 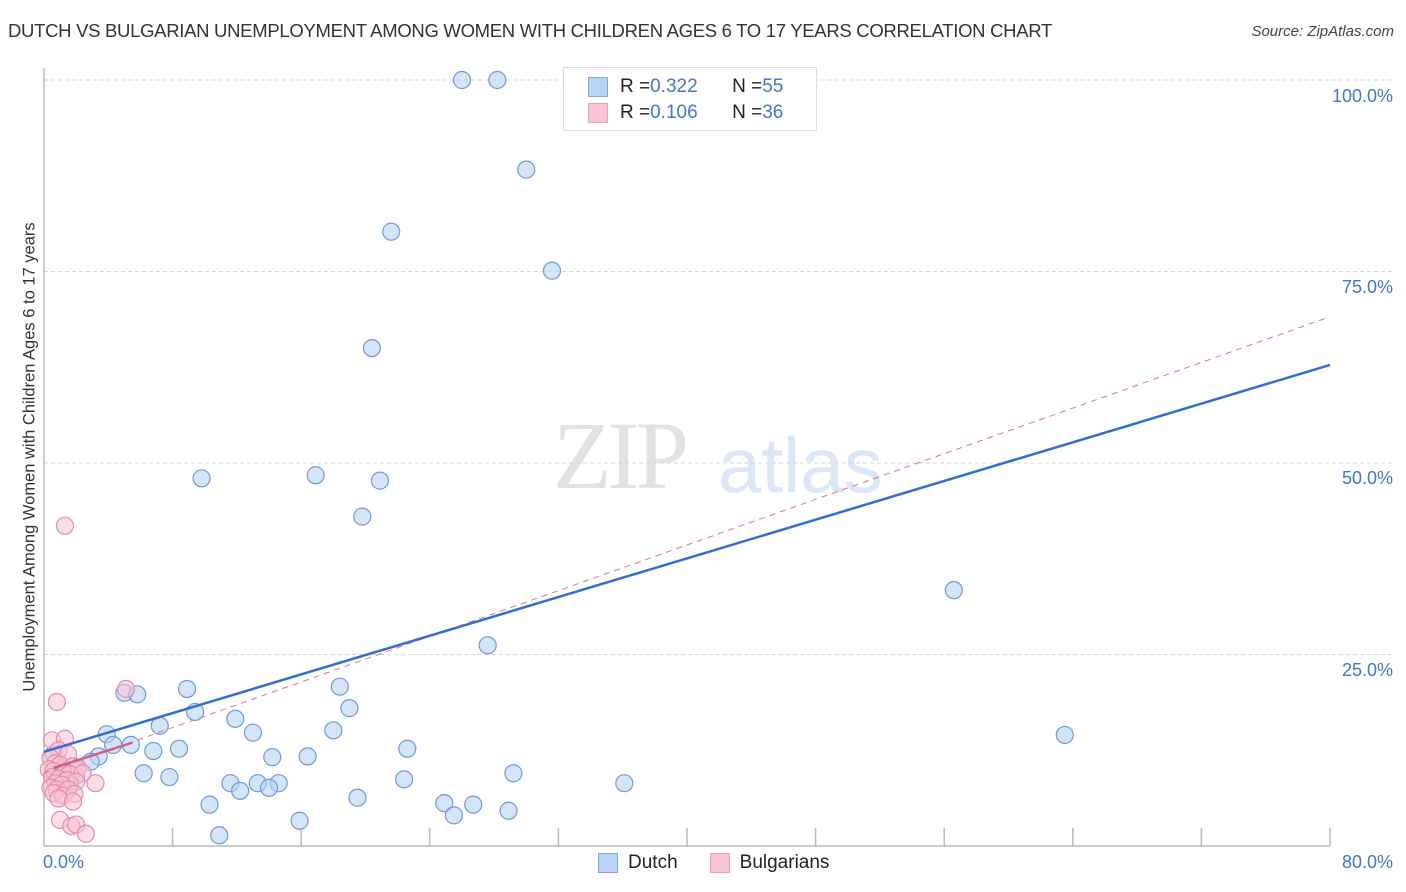 I want to click on legend-row-bulgarians: R = 0.106 N = 36, so click(x=685, y=113).